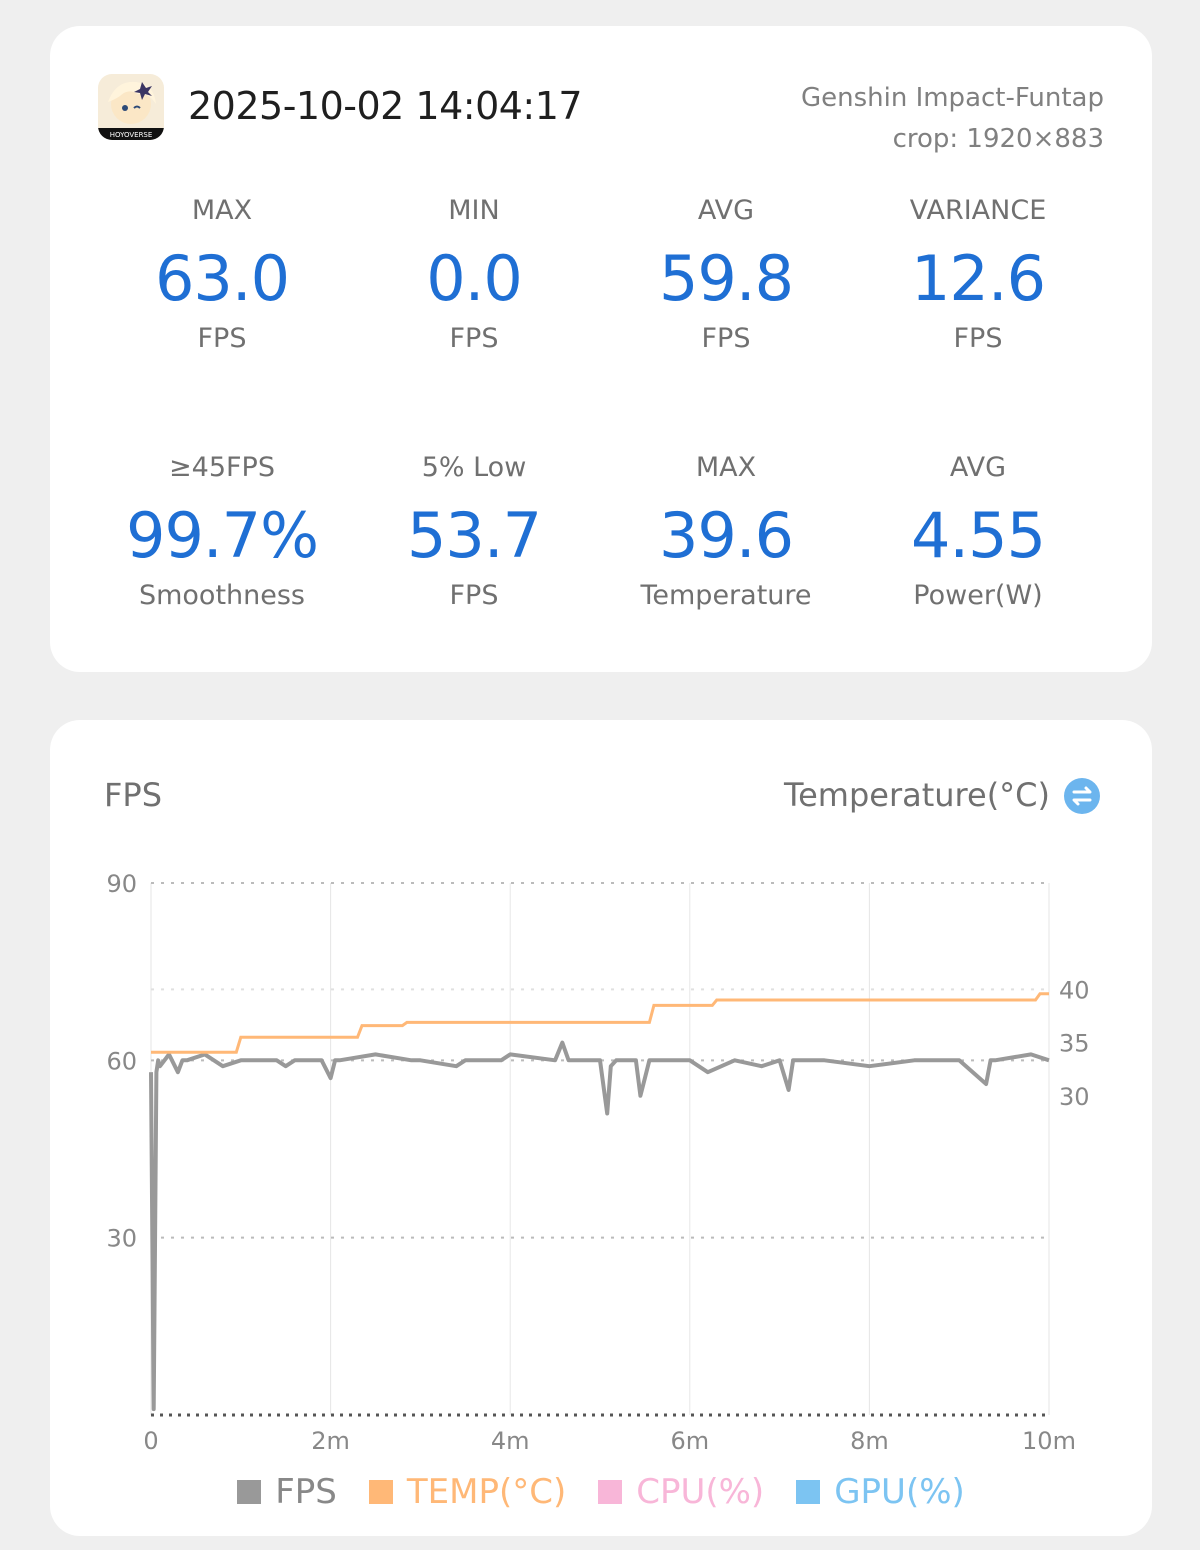 This screenshot has height=1550, width=1200. Describe the element at coordinates (978, 210) in the screenshot. I see `stat-label: VARIANCE` at that location.